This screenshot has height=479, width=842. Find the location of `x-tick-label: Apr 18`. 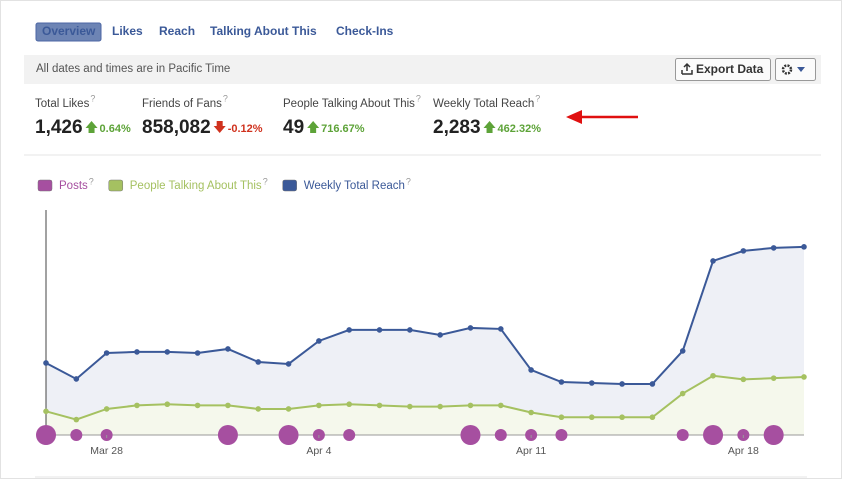

x-tick-label: Apr 18 is located at coordinates (743, 451).